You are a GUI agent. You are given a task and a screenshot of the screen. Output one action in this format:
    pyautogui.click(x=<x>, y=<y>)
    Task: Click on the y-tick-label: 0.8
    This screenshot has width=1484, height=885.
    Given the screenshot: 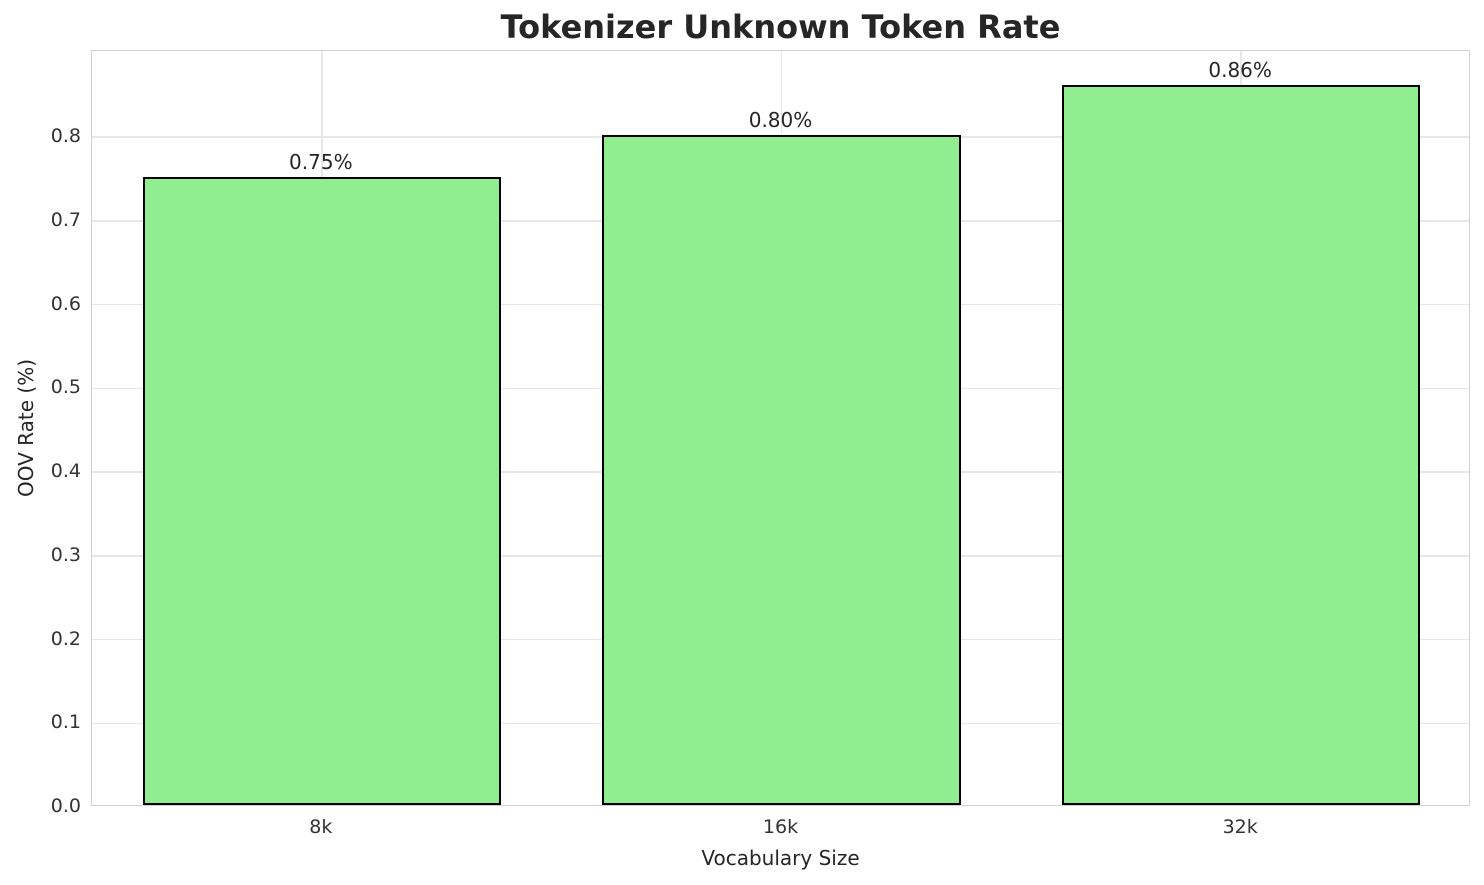 What is the action you would take?
    pyautogui.click(x=65, y=136)
    